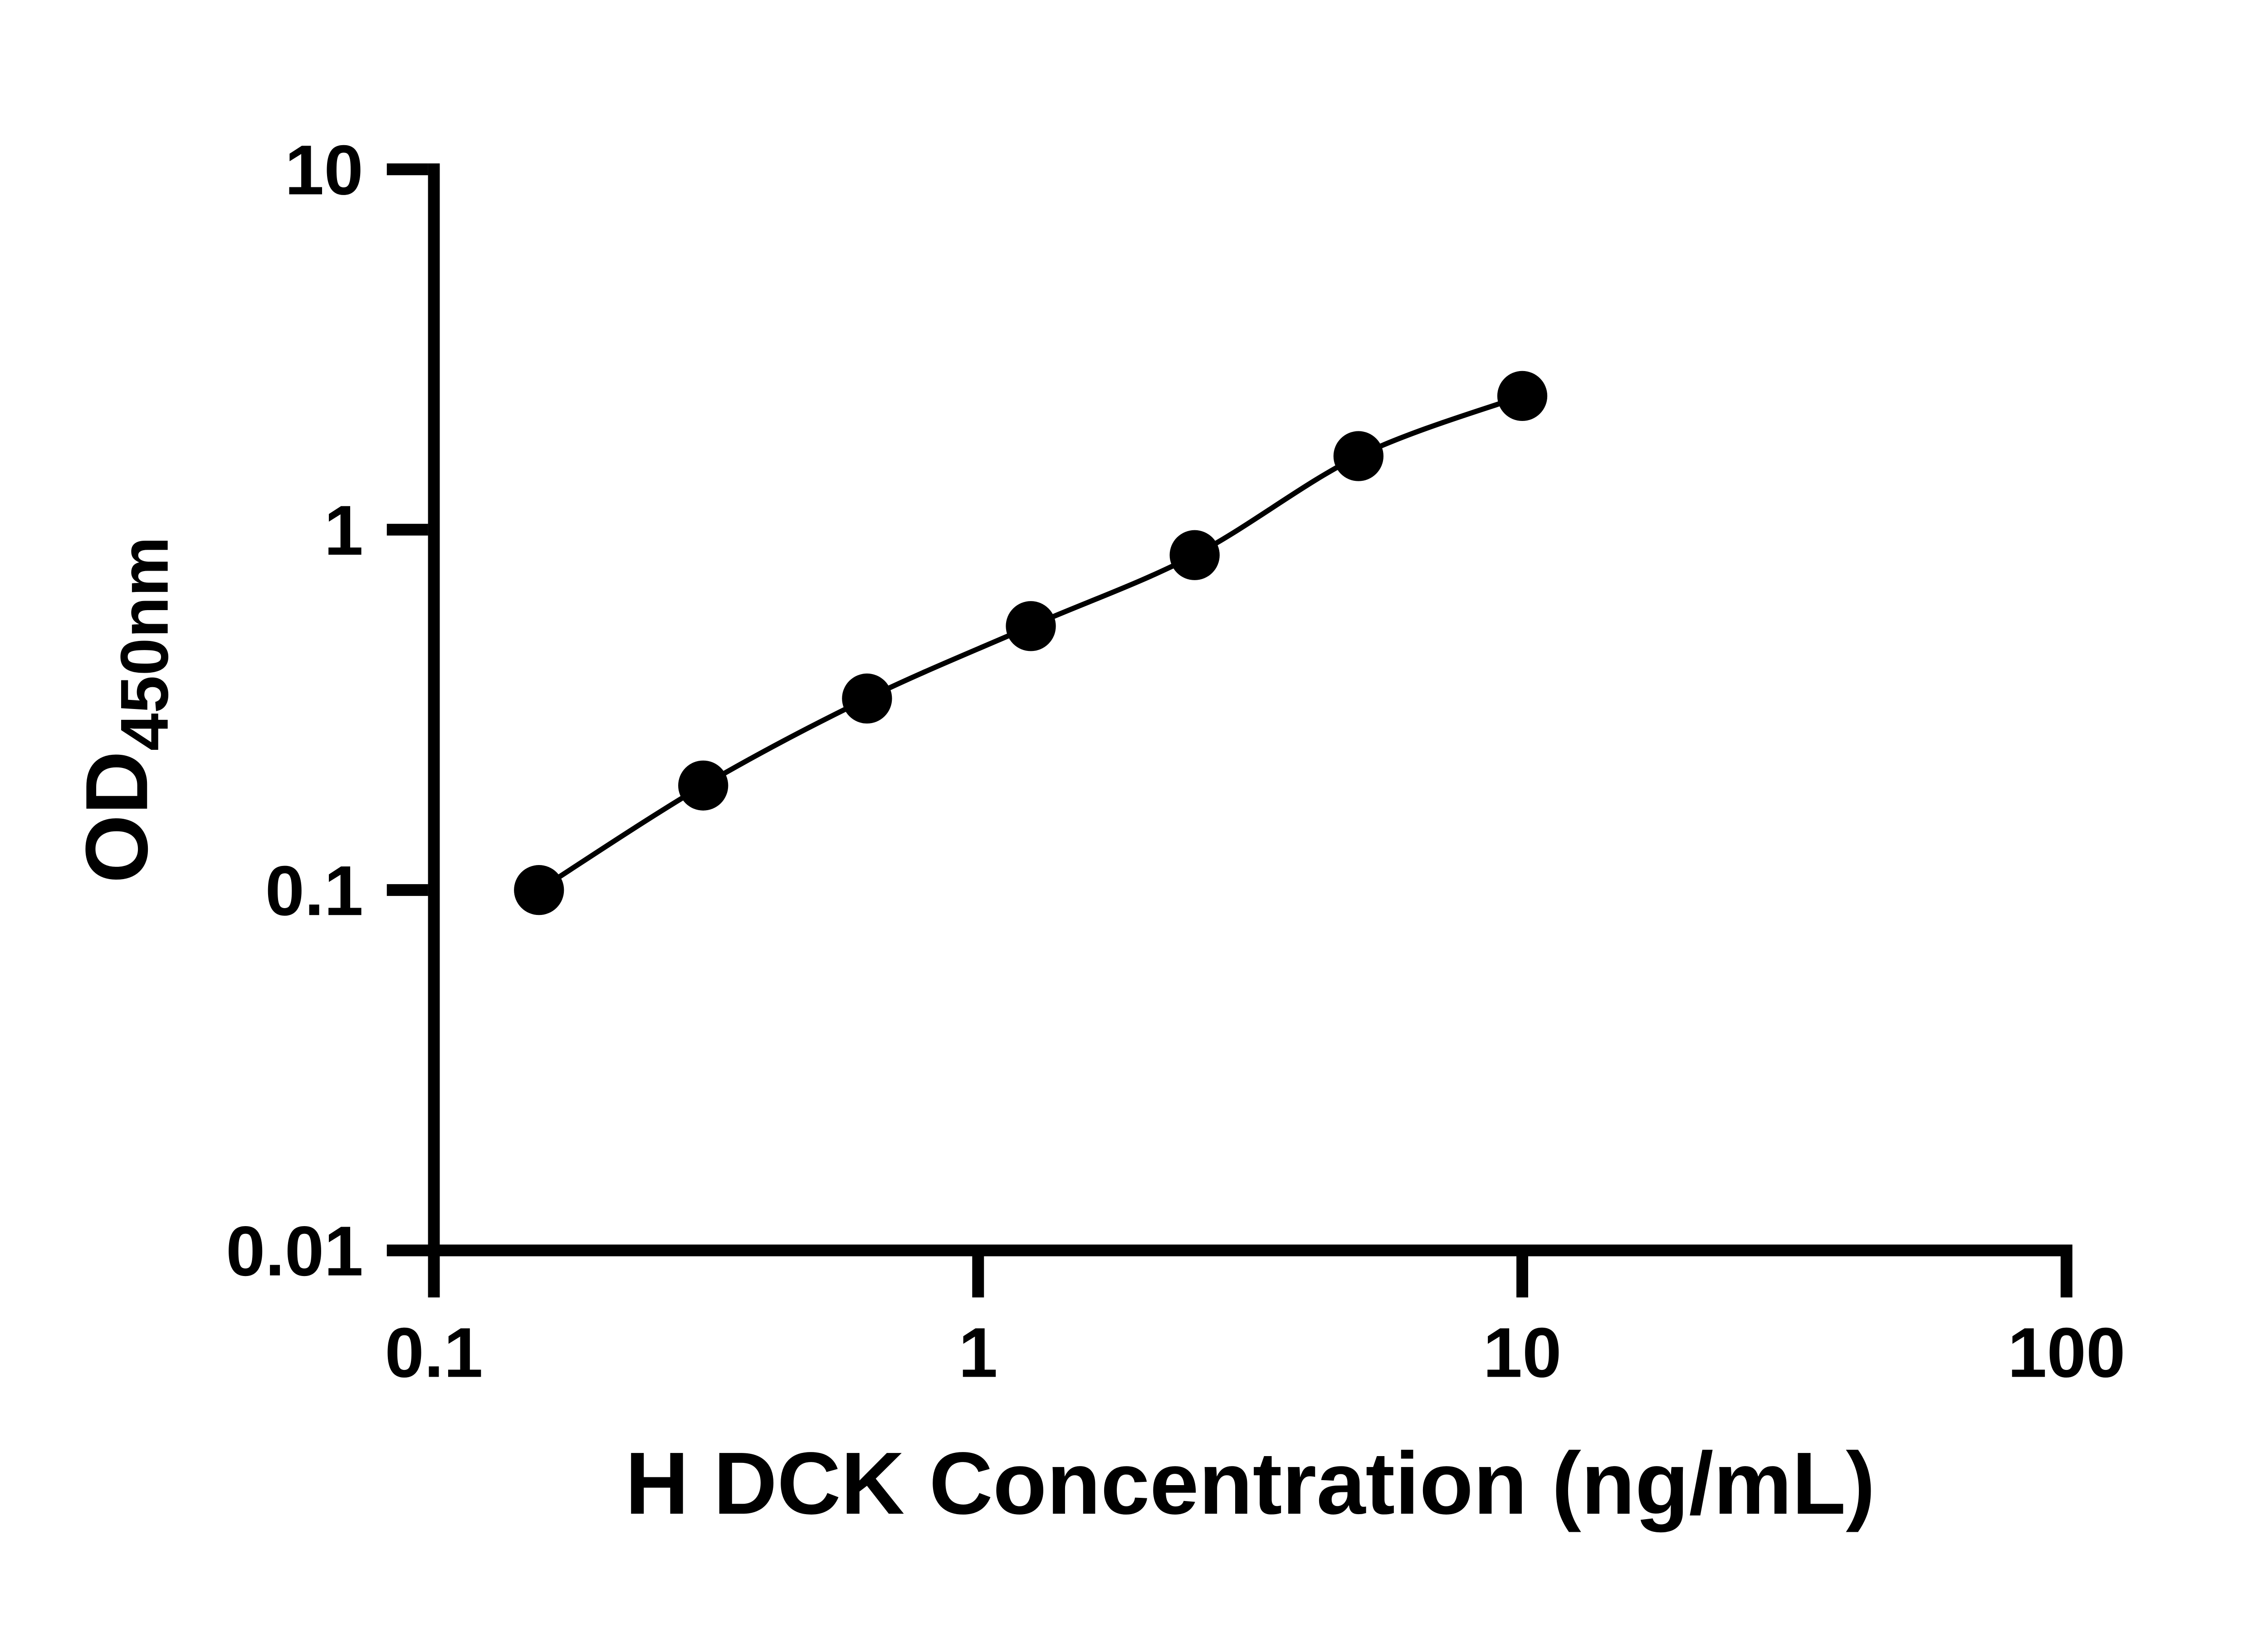 The height and width of the screenshot is (1633, 2268). I want to click on y-tick-label: 0.1, so click(314, 890).